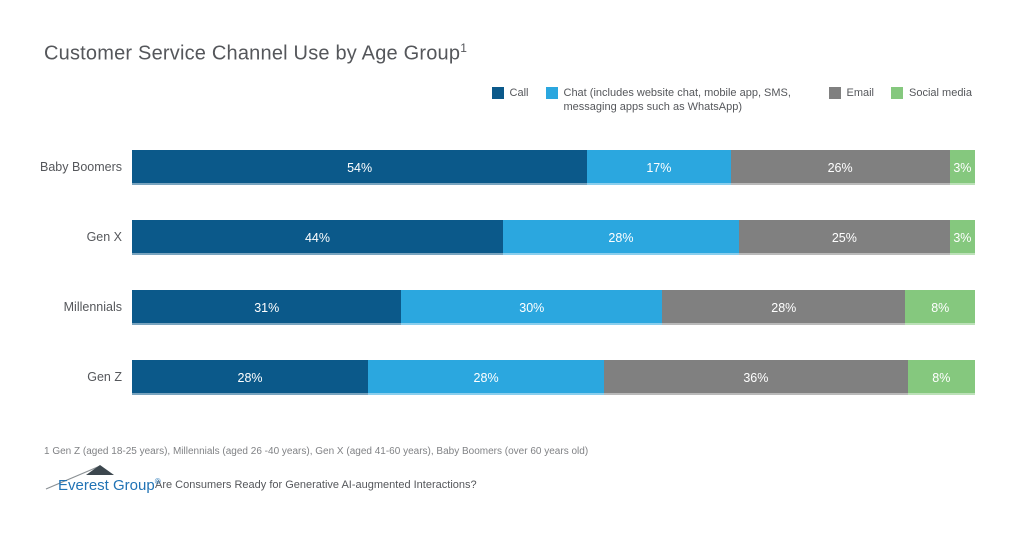 The width and height of the screenshot is (1022, 535). I want to click on bar-segment: 25%, so click(844, 237).